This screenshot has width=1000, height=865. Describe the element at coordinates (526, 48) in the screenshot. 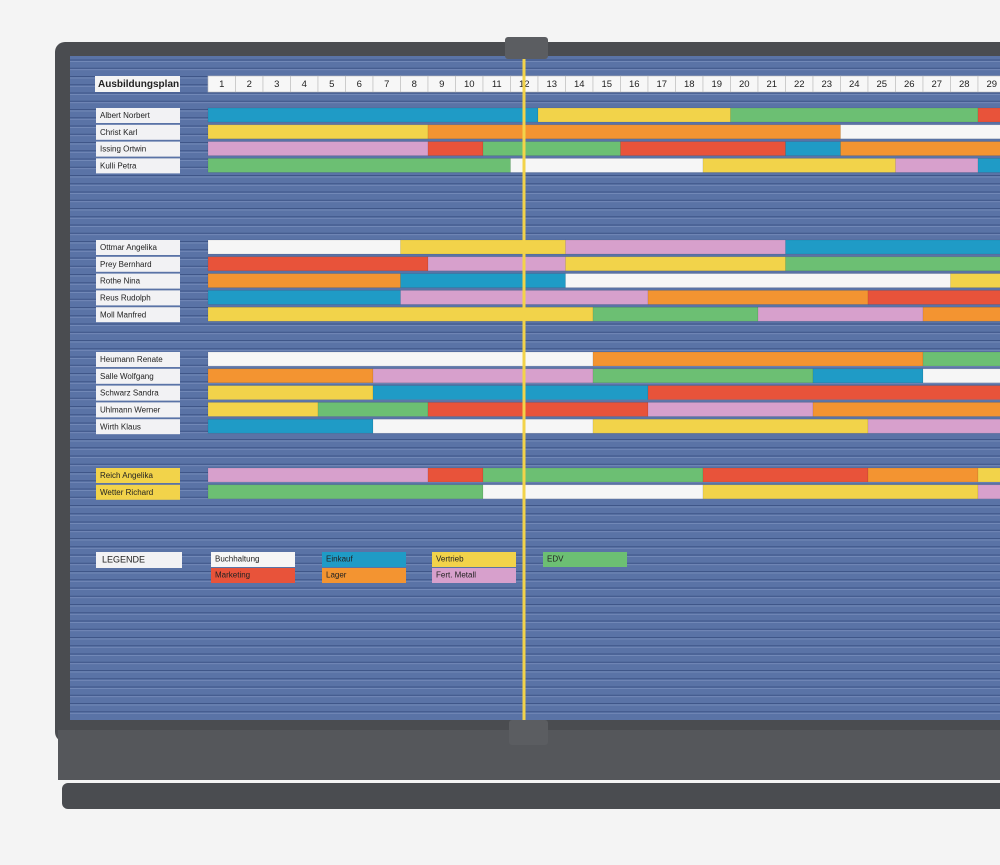

I see `cord-clip-top` at that location.